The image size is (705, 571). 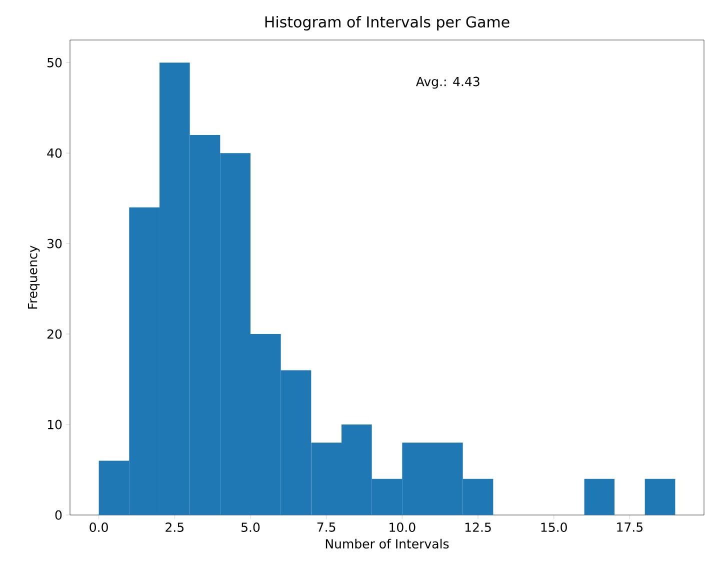 What do you see at coordinates (403, 527) in the screenshot?
I see `x-tick-label: 10.0` at bounding box center [403, 527].